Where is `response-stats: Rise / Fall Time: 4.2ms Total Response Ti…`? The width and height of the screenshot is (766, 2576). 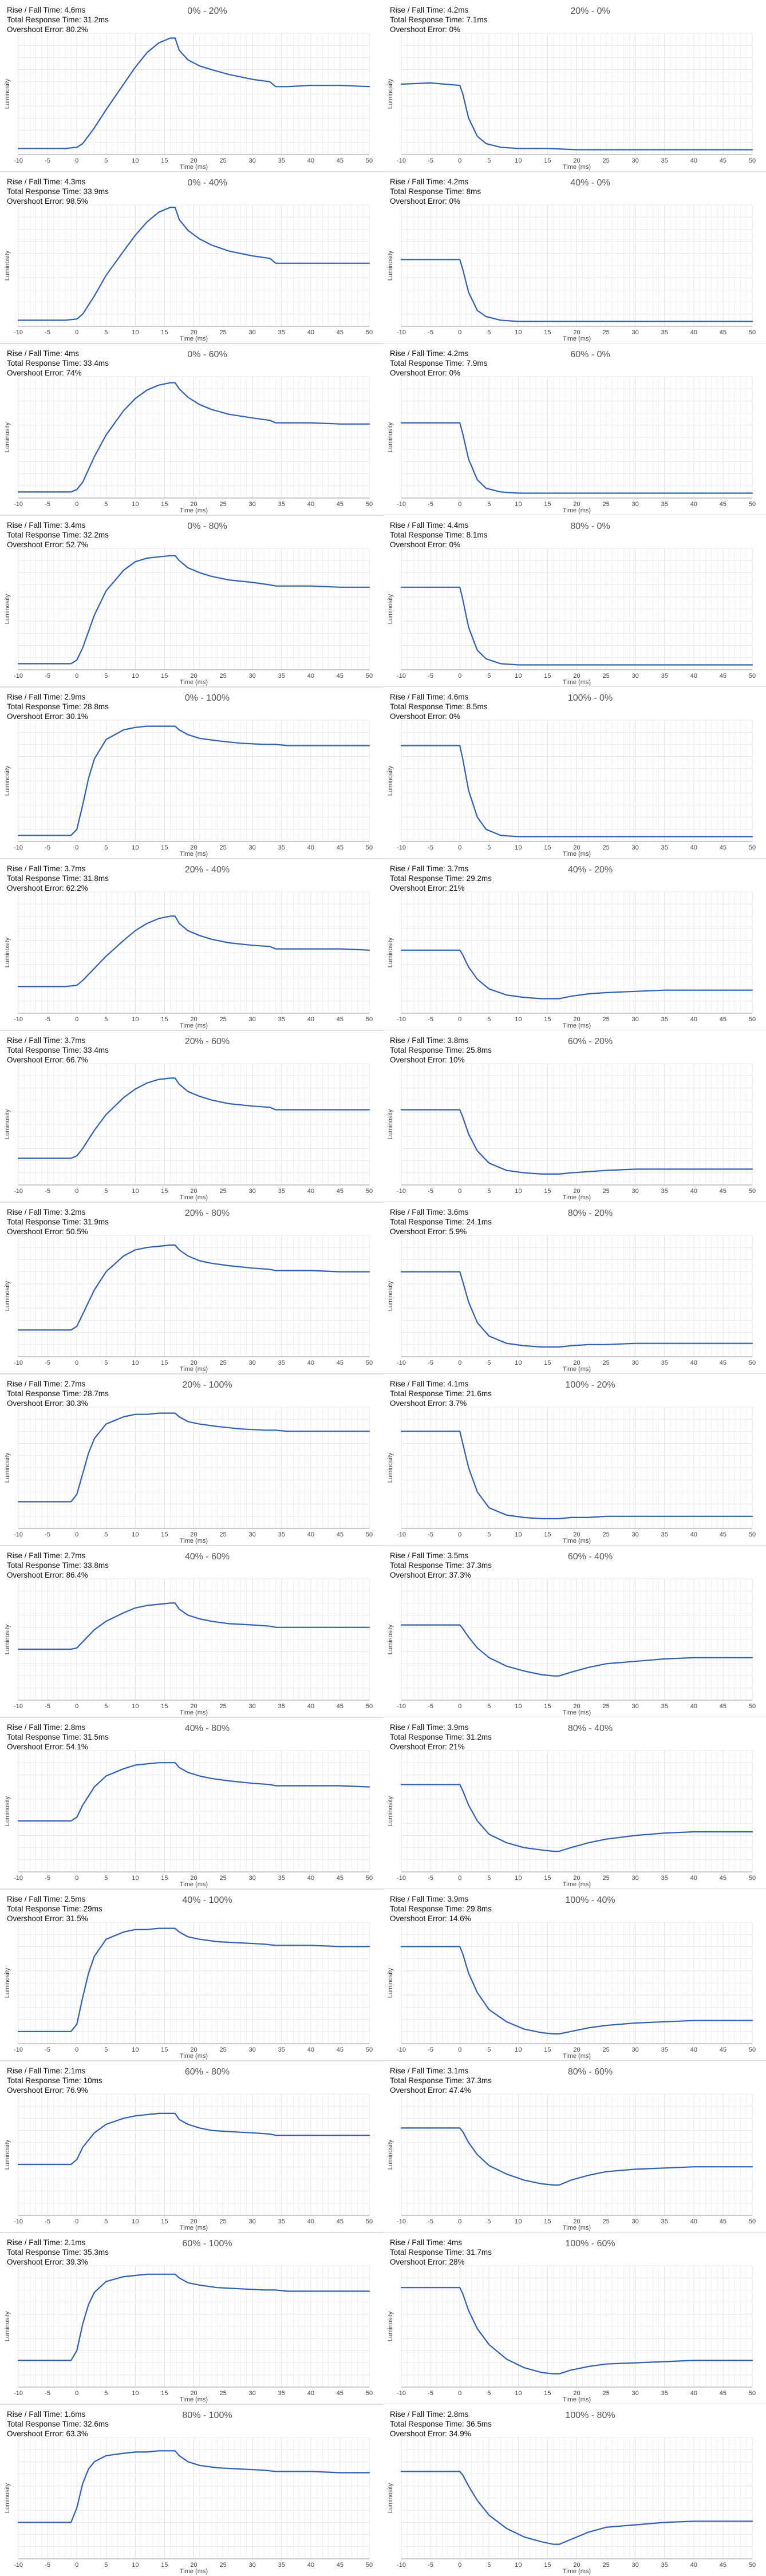 response-stats: Rise / Fall Time: 4.2ms Total Response Ti… is located at coordinates (439, 19).